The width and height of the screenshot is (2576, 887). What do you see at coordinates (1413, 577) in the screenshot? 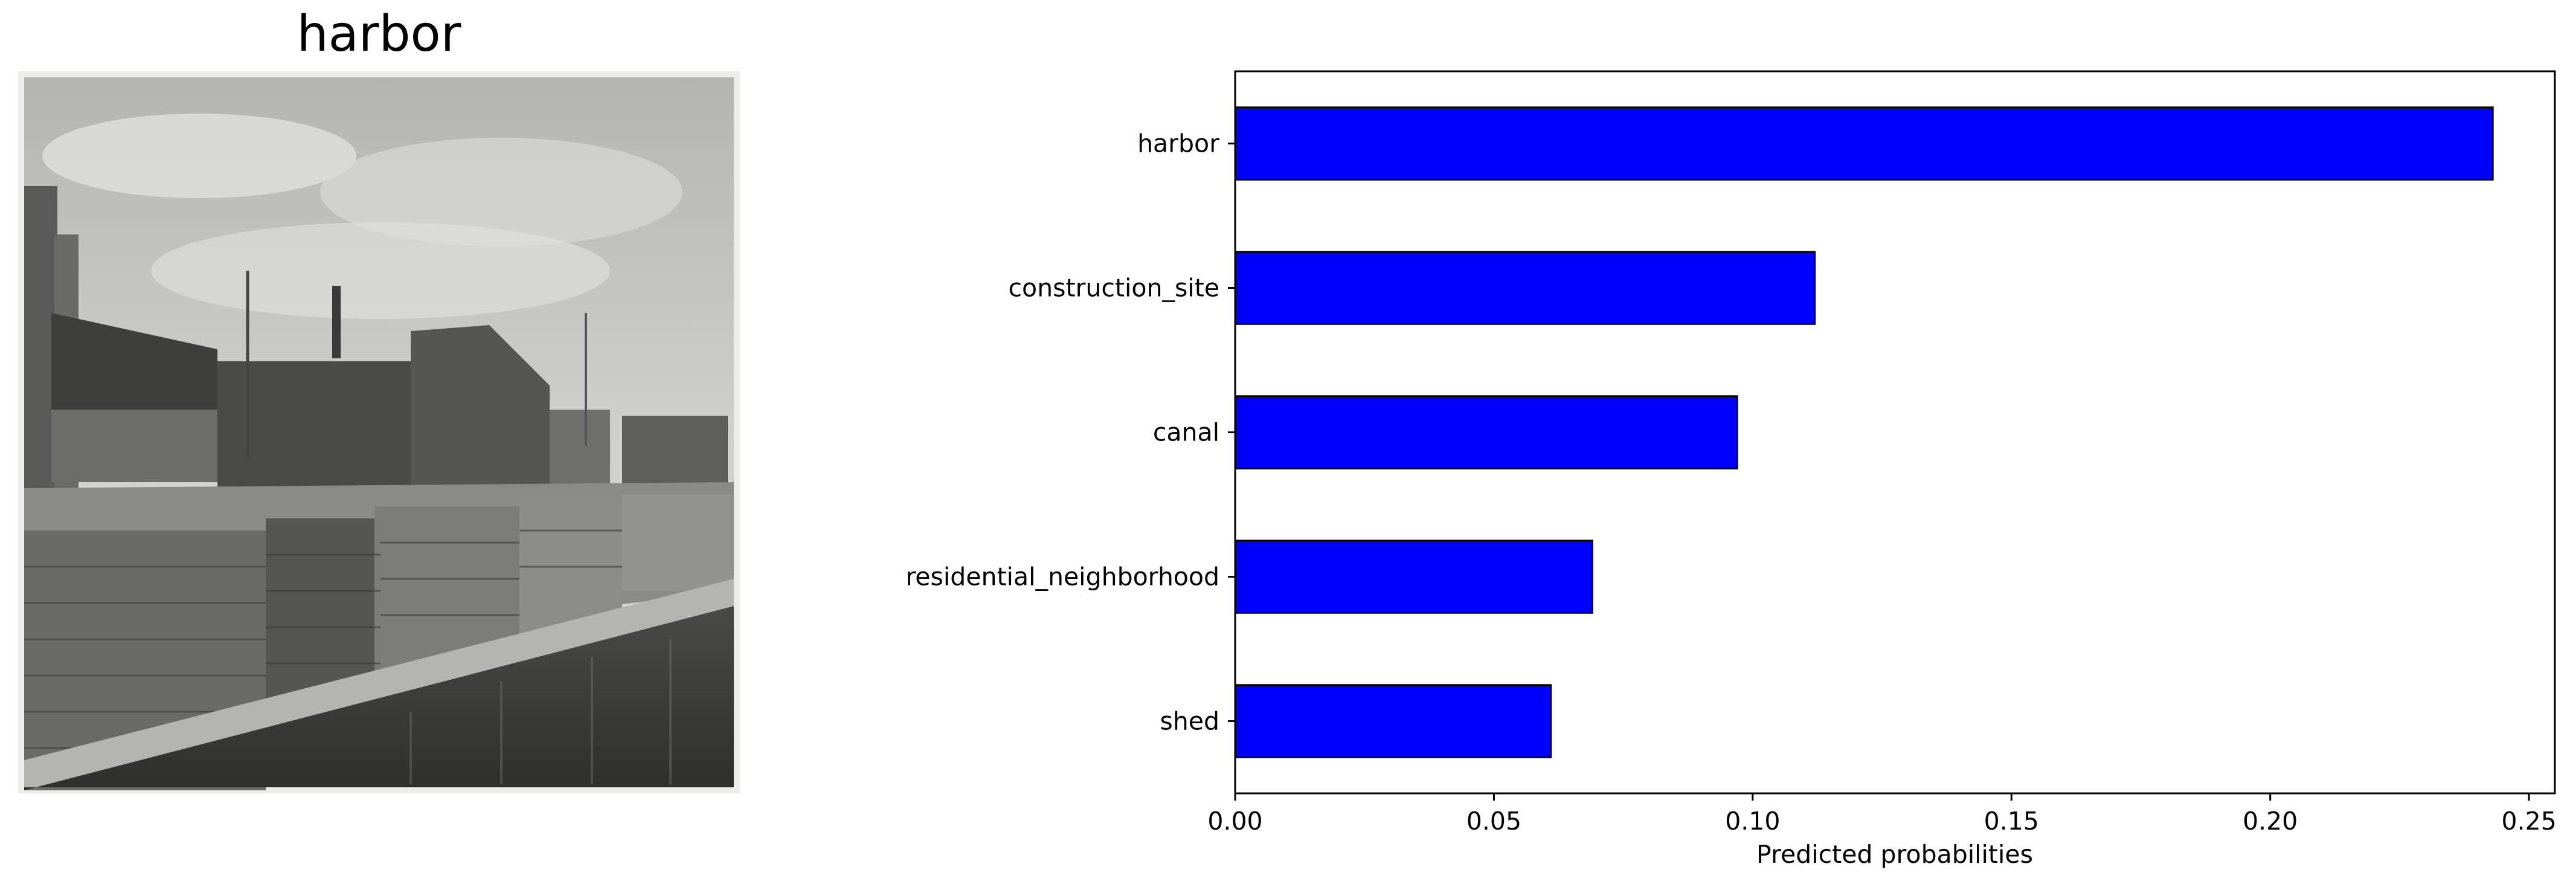
I see `bar-residential-neighborhood` at bounding box center [1413, 577].